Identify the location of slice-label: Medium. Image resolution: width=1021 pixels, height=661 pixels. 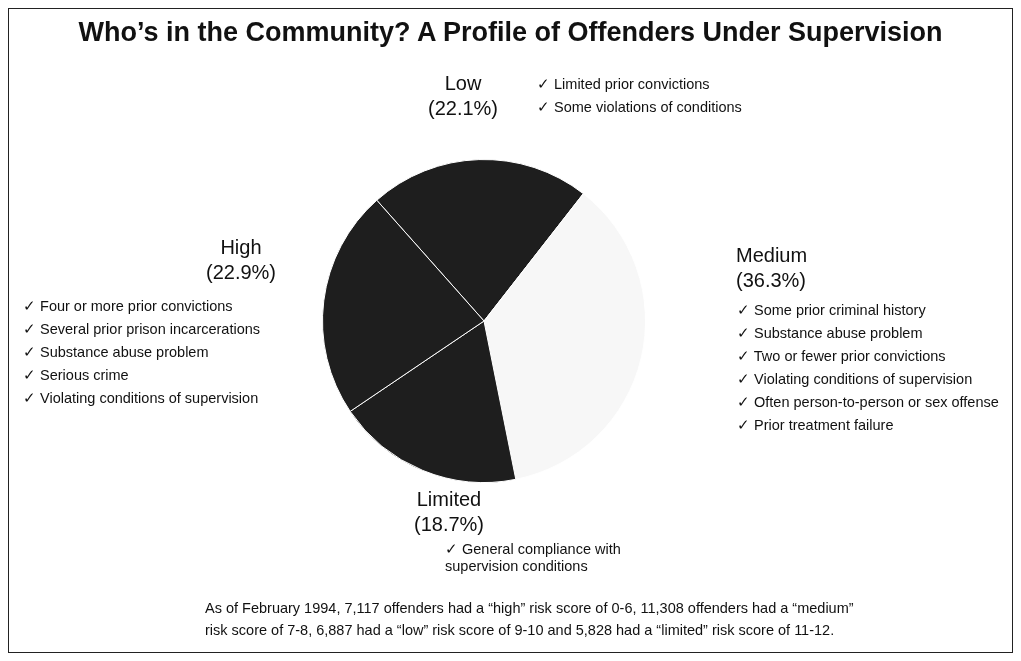
(772, 255).